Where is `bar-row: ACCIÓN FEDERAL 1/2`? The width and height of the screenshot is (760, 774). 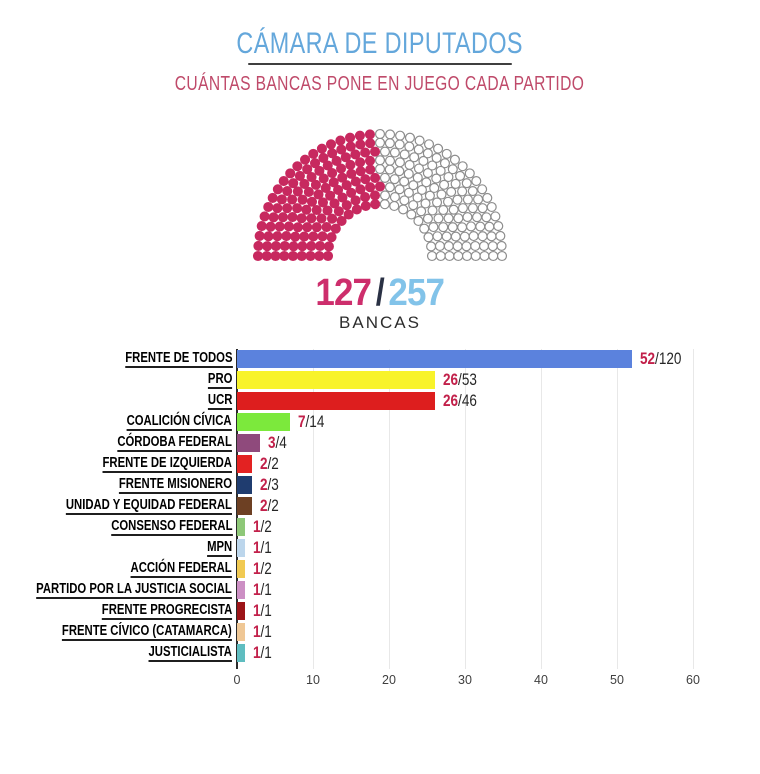
bar-row: ACCIÓN FEDERAL 1/2 is located at coordinates (380, 569).